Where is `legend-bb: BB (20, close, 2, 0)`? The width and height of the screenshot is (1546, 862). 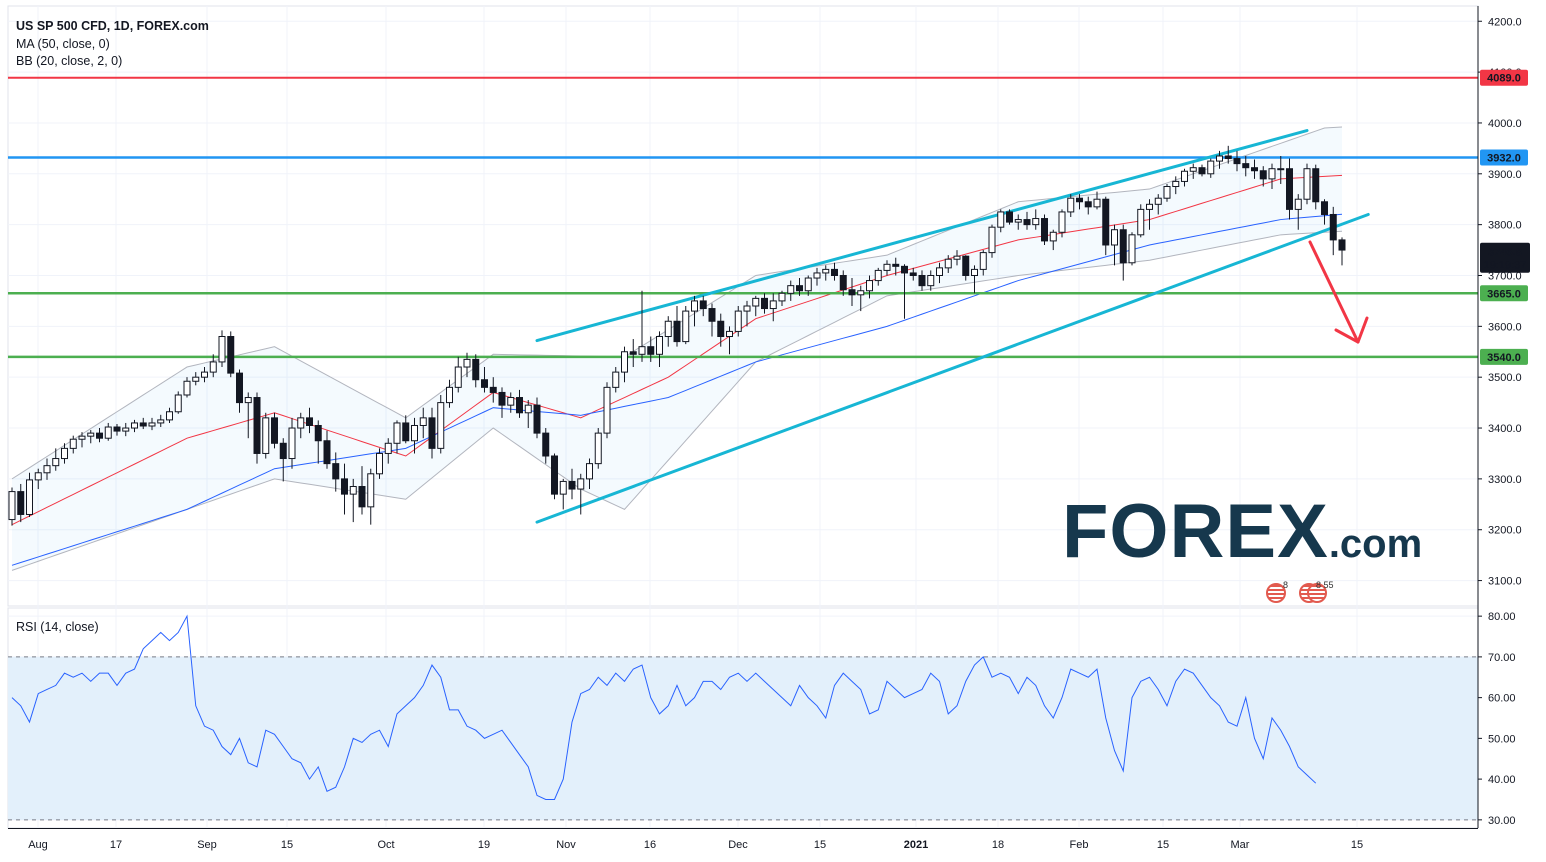
legend-bb: BB (20, close, 2, 0) is located at coordinates (69, 61).